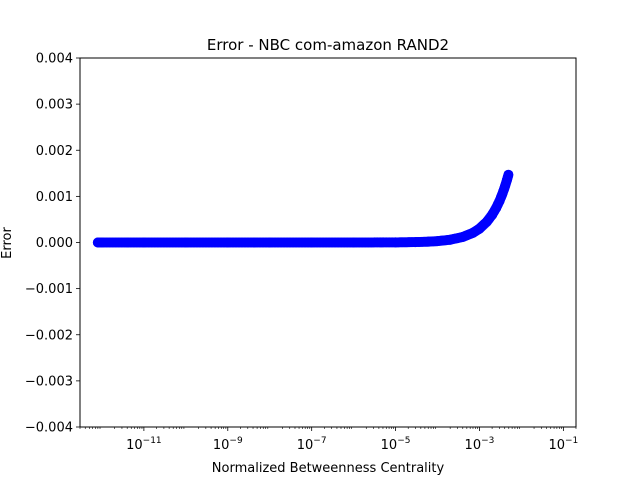 The height and width of the screenshot is (480, 640). Describe the element at coordinates (312, 444) in the screenshot. I see `x-tick-label: 10⁻⁷` at that location.